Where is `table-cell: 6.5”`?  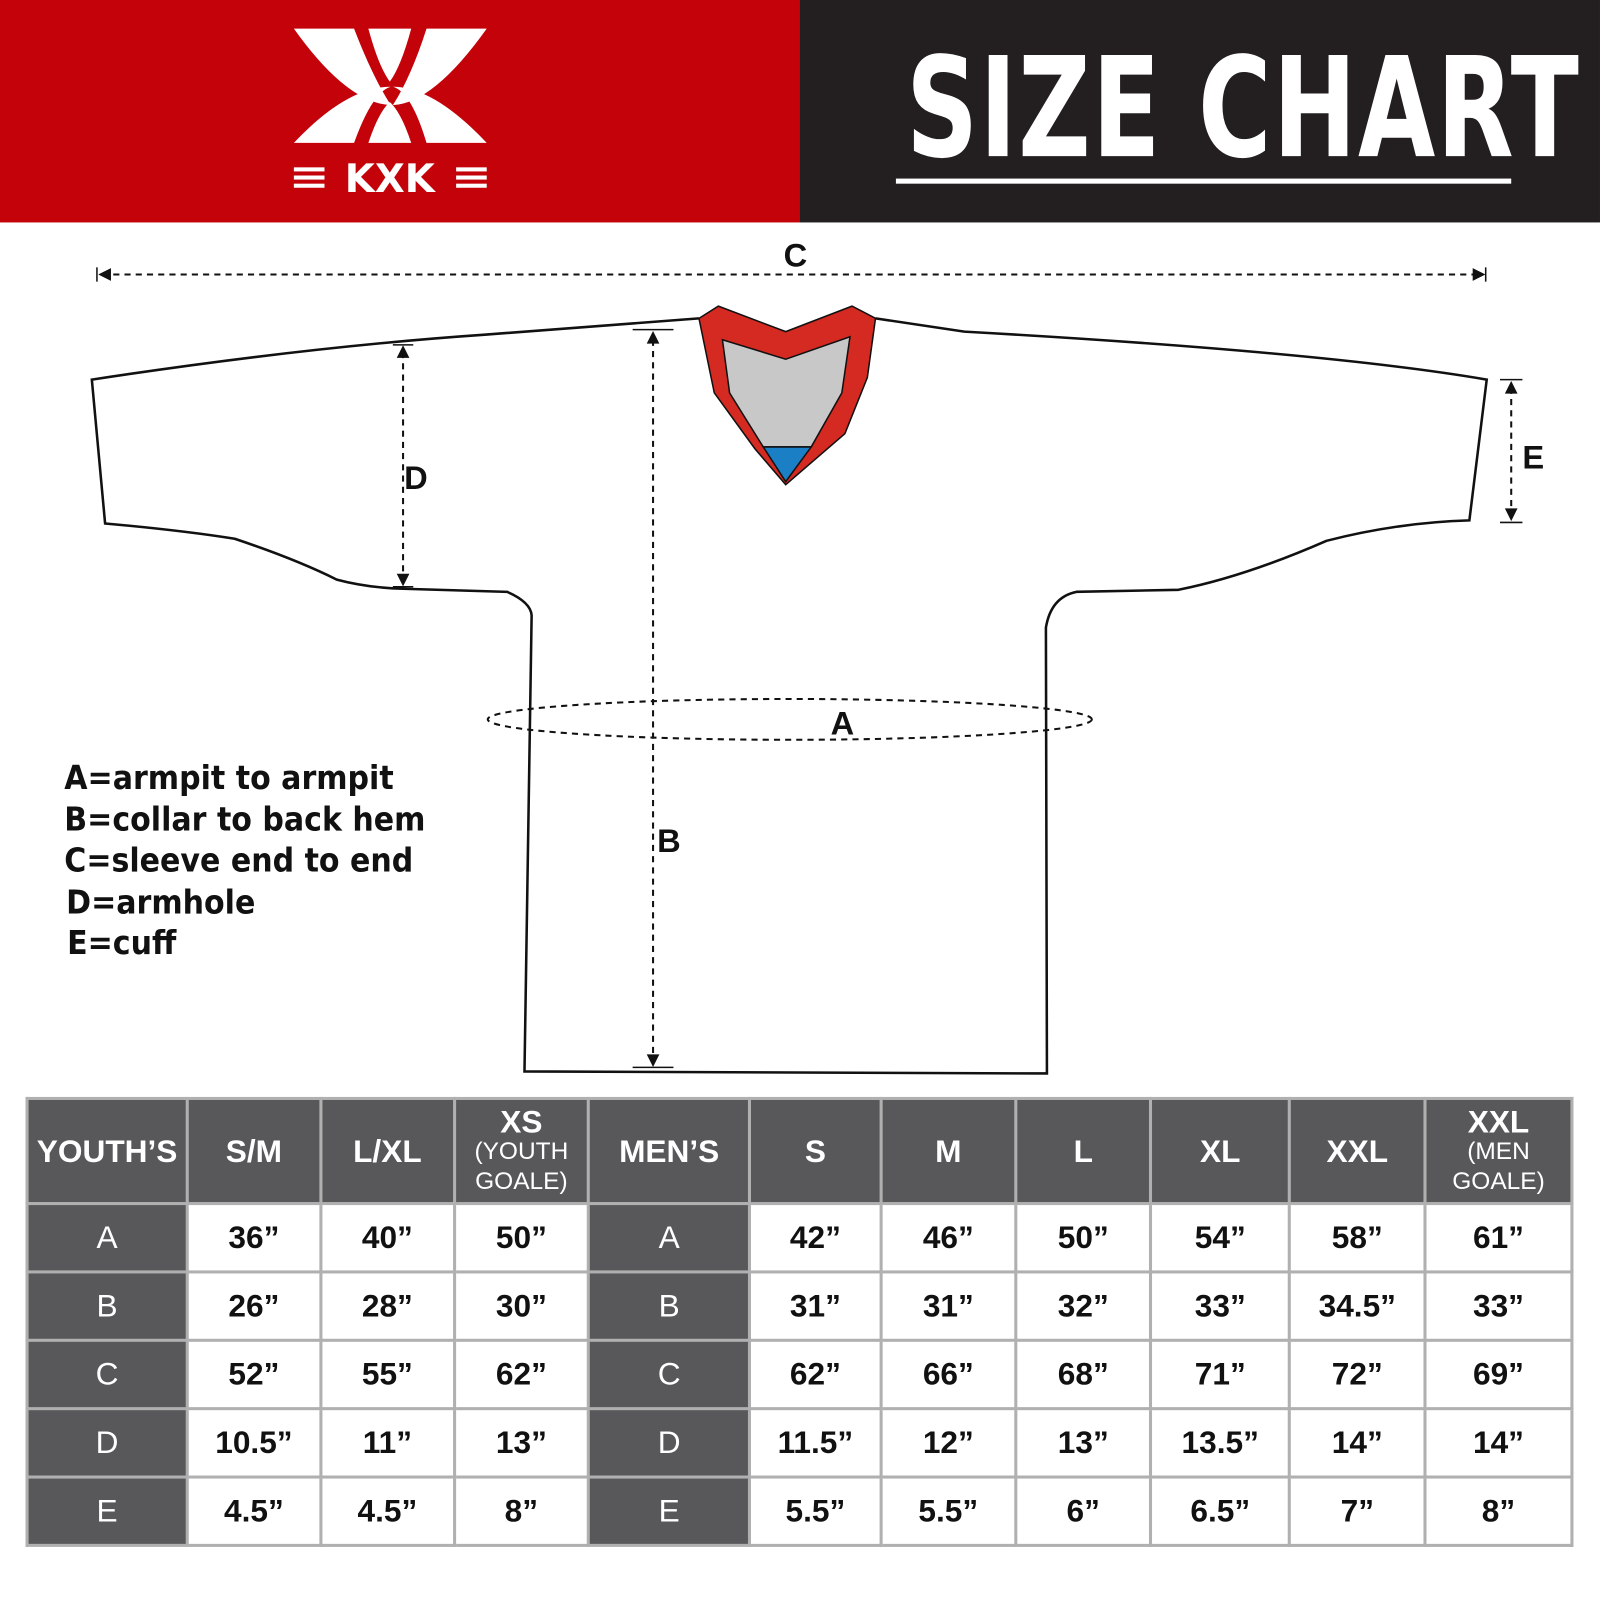 table-cell: 6.5” is located at coordinates (1220, 1511).